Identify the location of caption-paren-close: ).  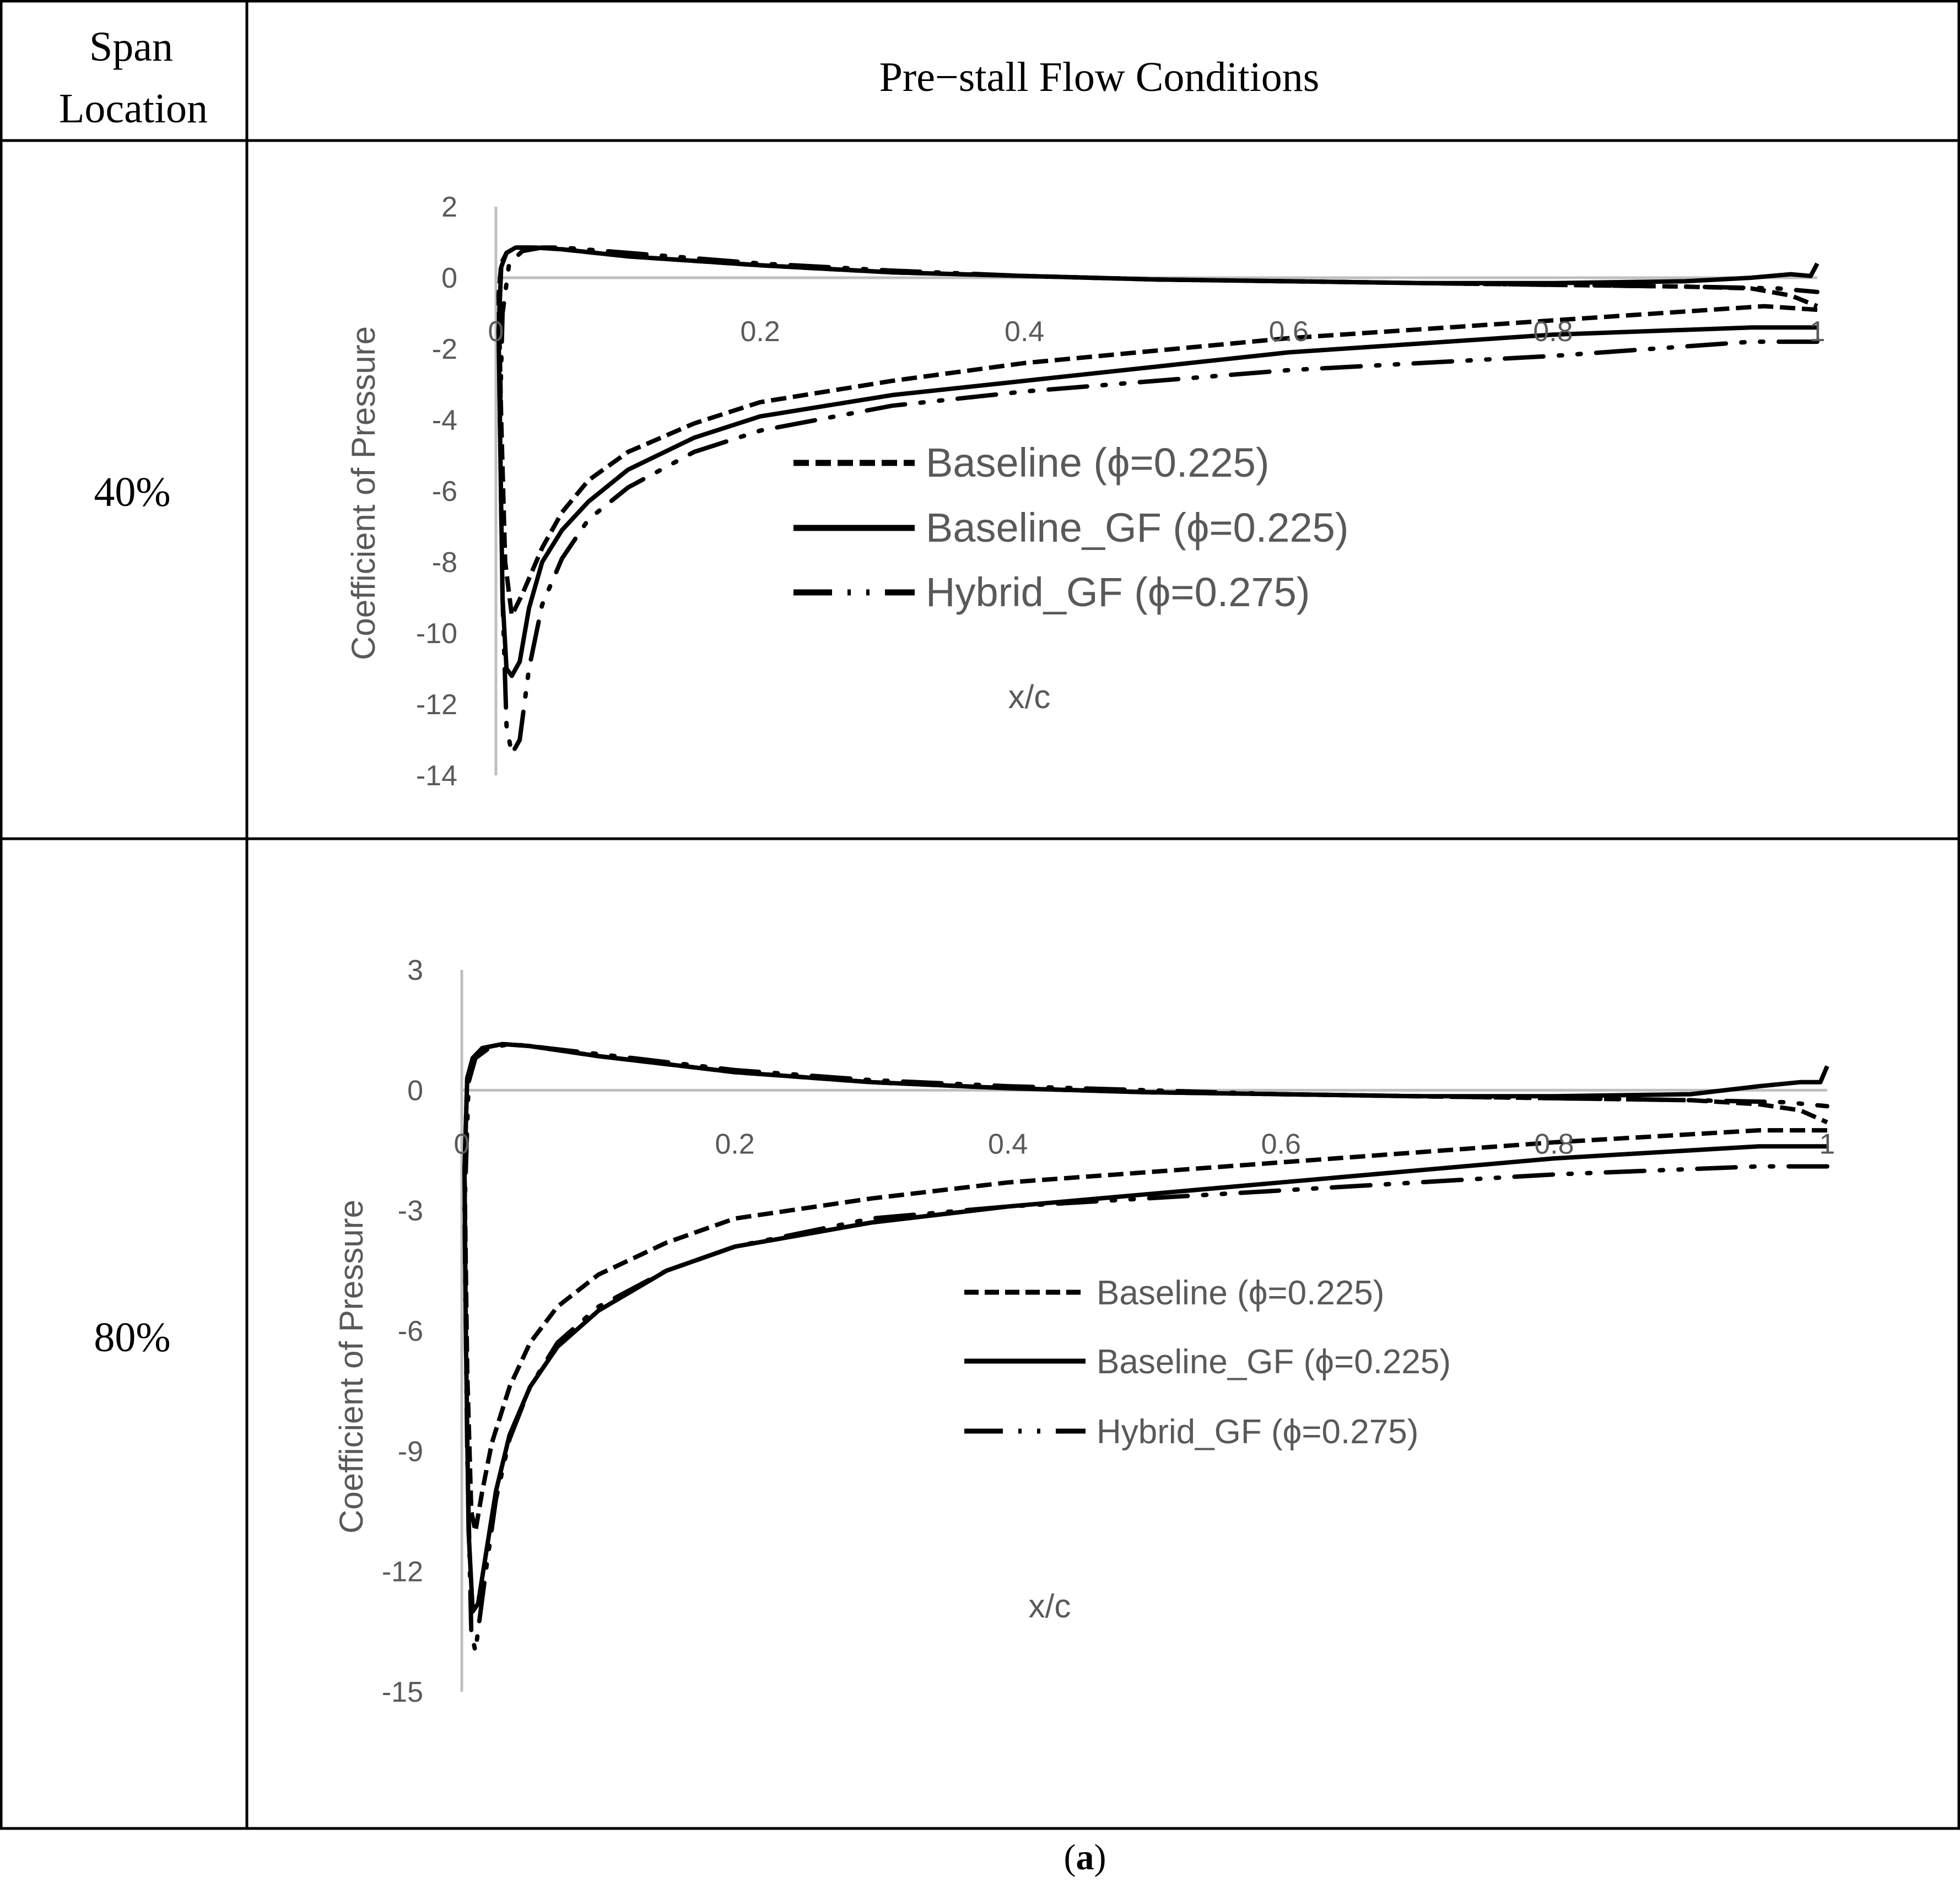
(1100, 1857).